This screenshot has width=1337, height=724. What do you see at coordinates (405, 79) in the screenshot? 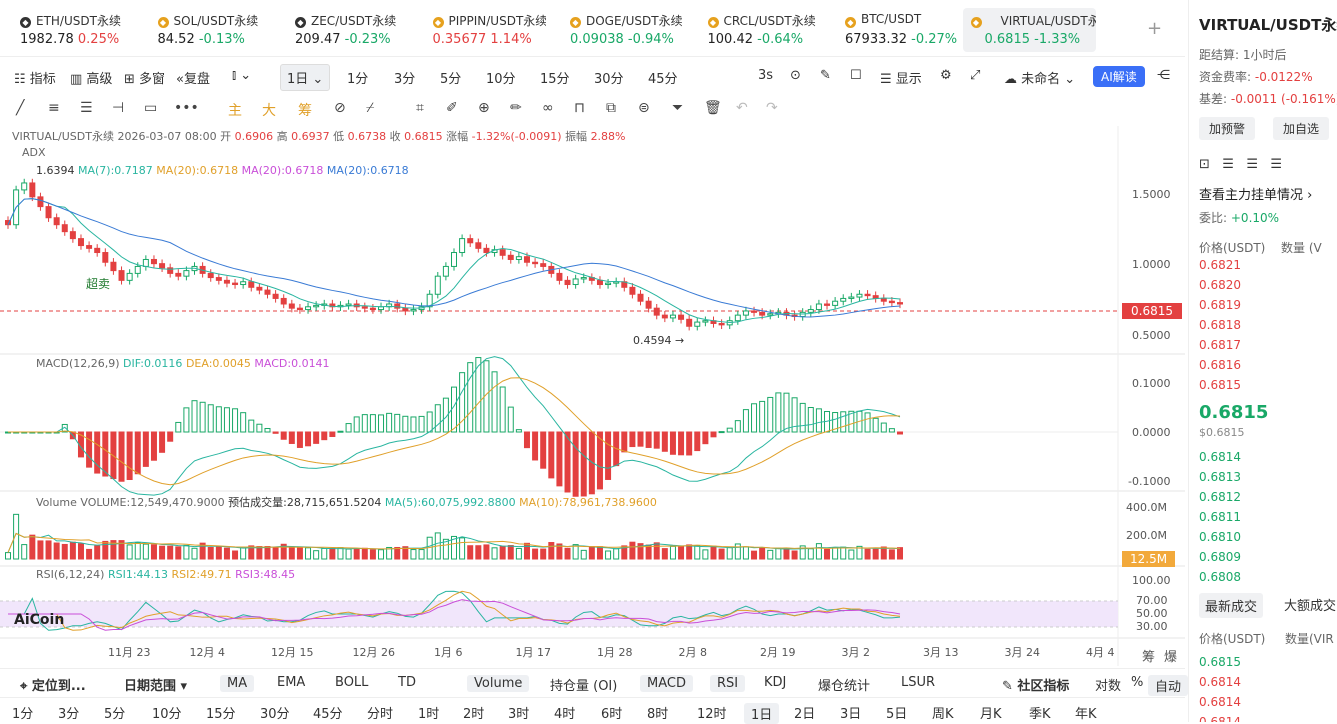
I see `period-3m: 3分` at bounding box center [405, 79].